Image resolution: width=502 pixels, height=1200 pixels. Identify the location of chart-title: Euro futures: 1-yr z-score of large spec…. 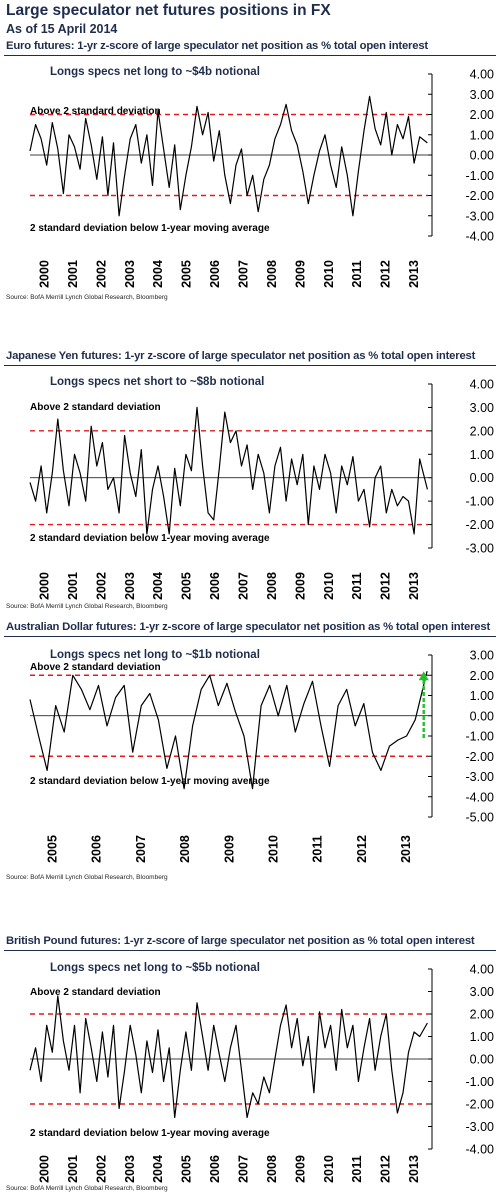
(217, 46).